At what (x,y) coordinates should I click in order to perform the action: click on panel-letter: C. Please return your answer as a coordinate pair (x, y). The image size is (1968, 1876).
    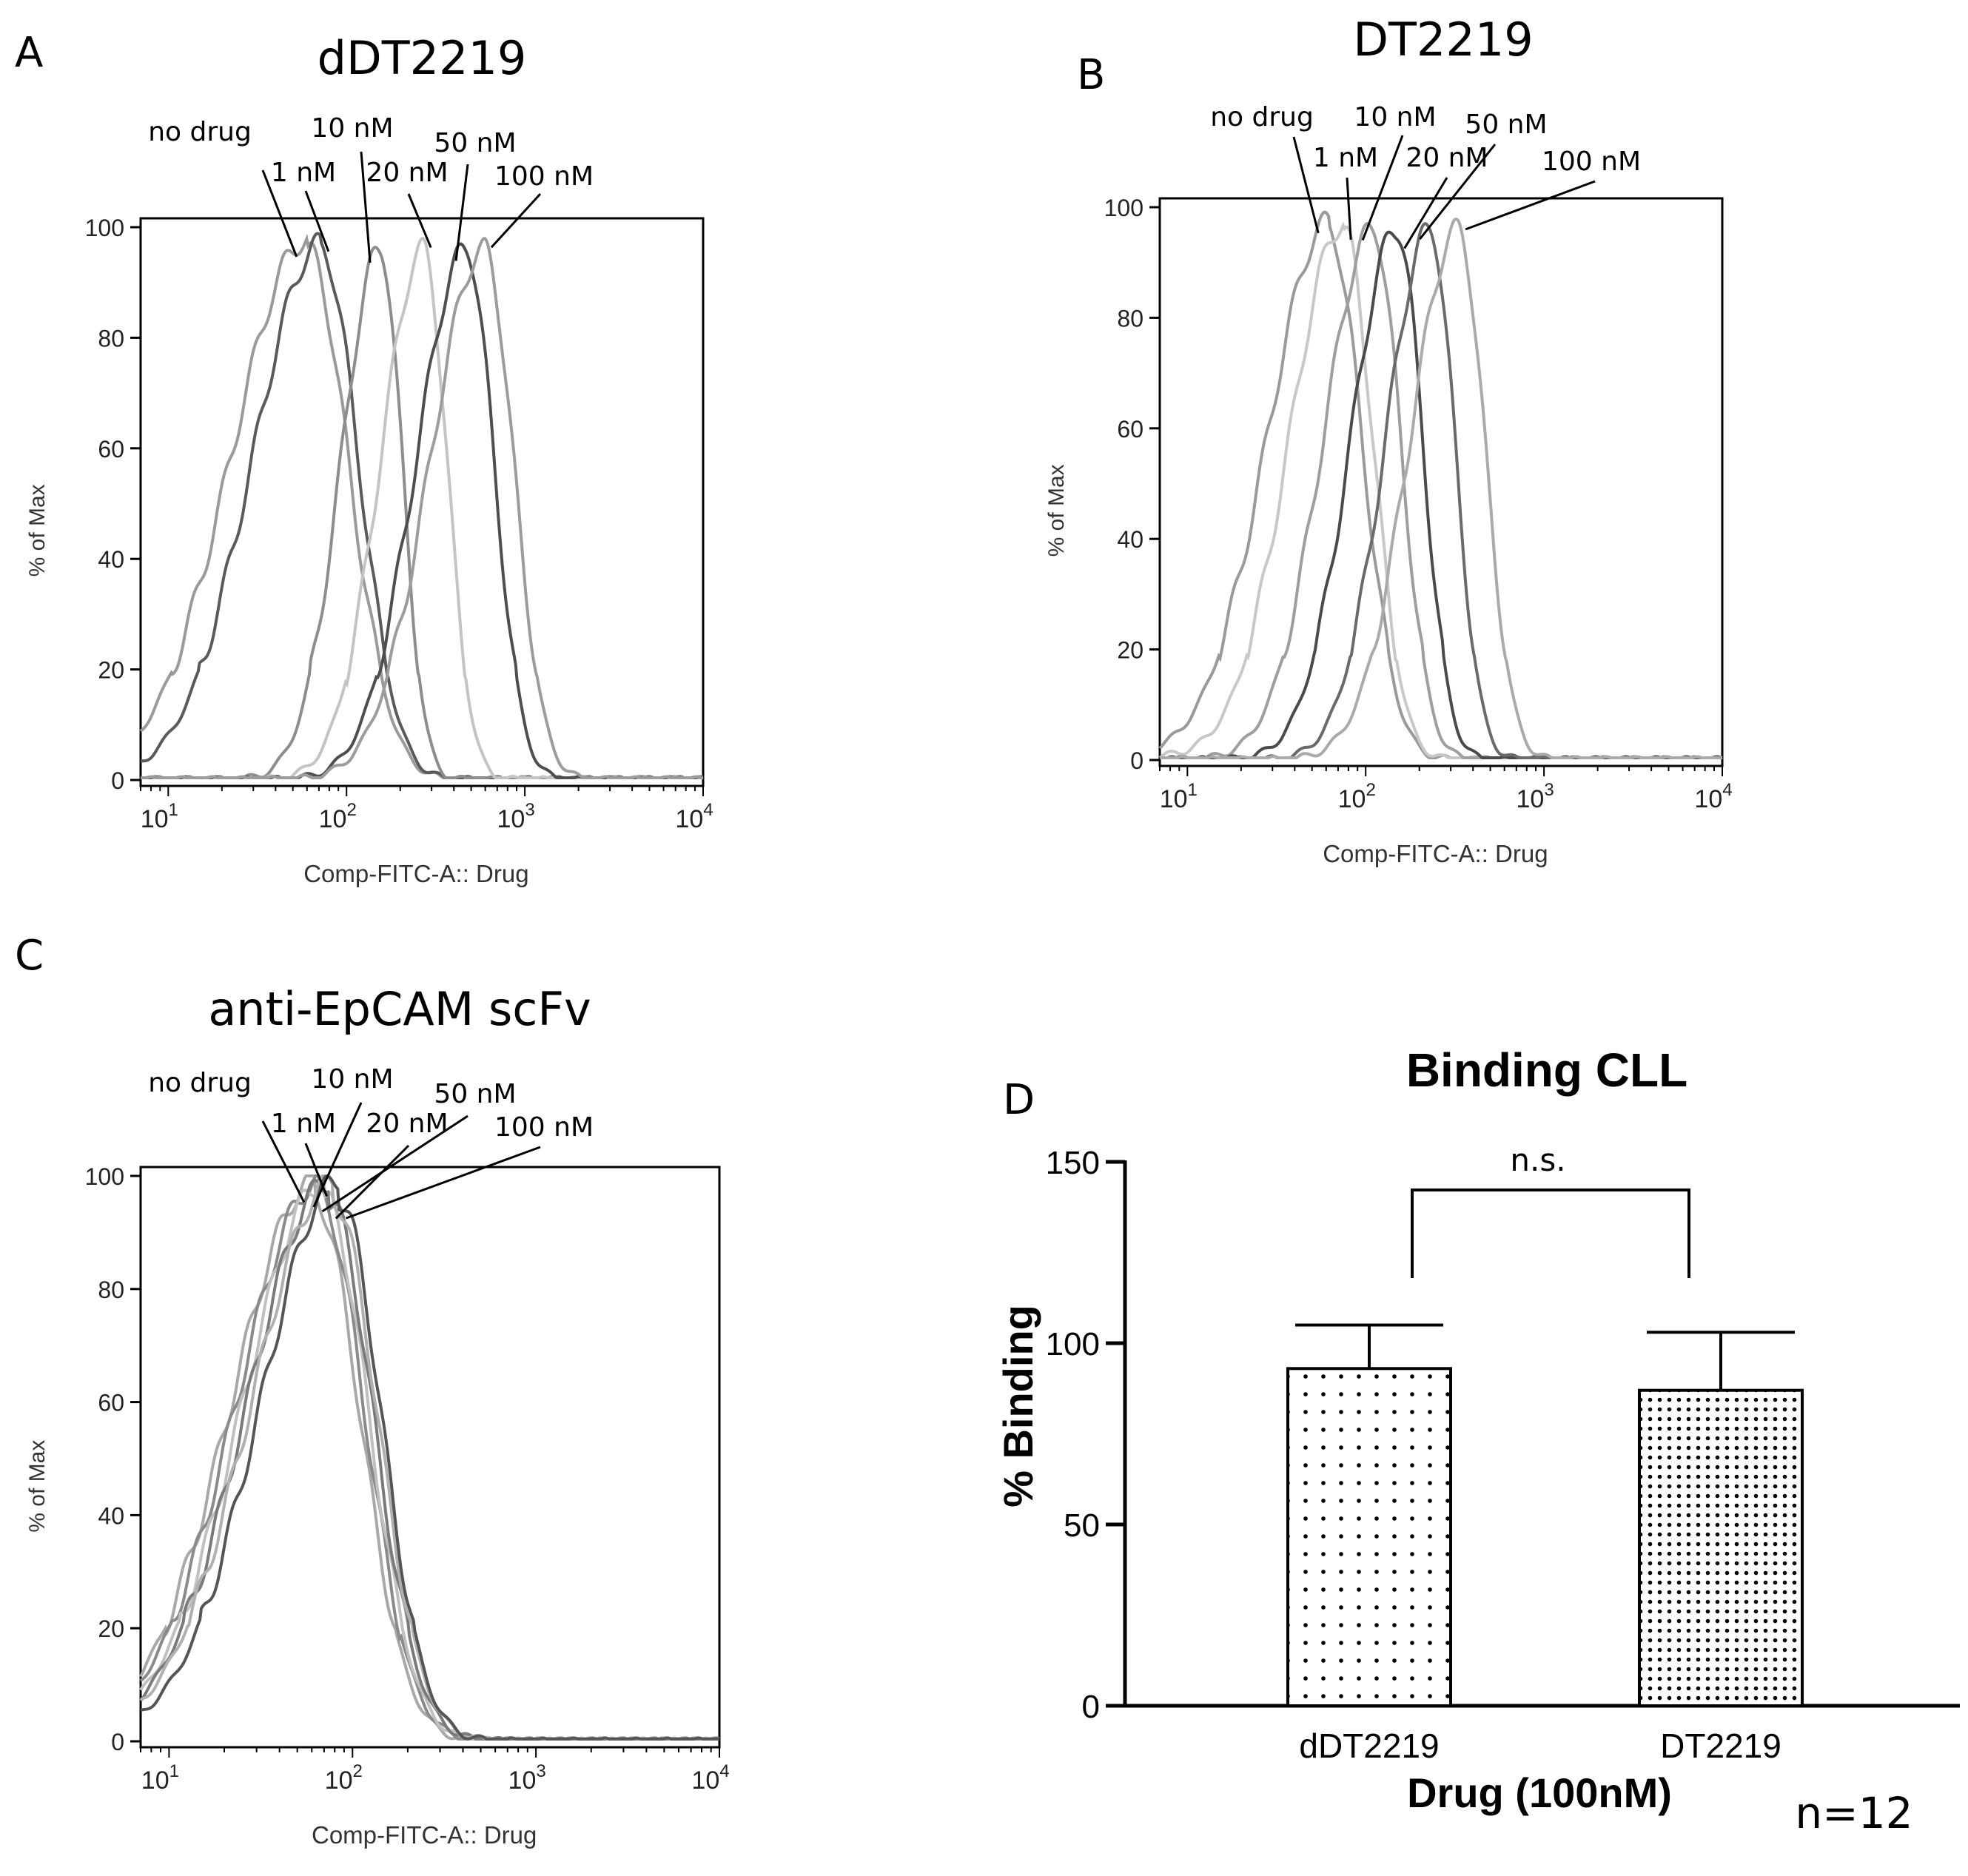
    Looking at the image, I should click on (29, 956).